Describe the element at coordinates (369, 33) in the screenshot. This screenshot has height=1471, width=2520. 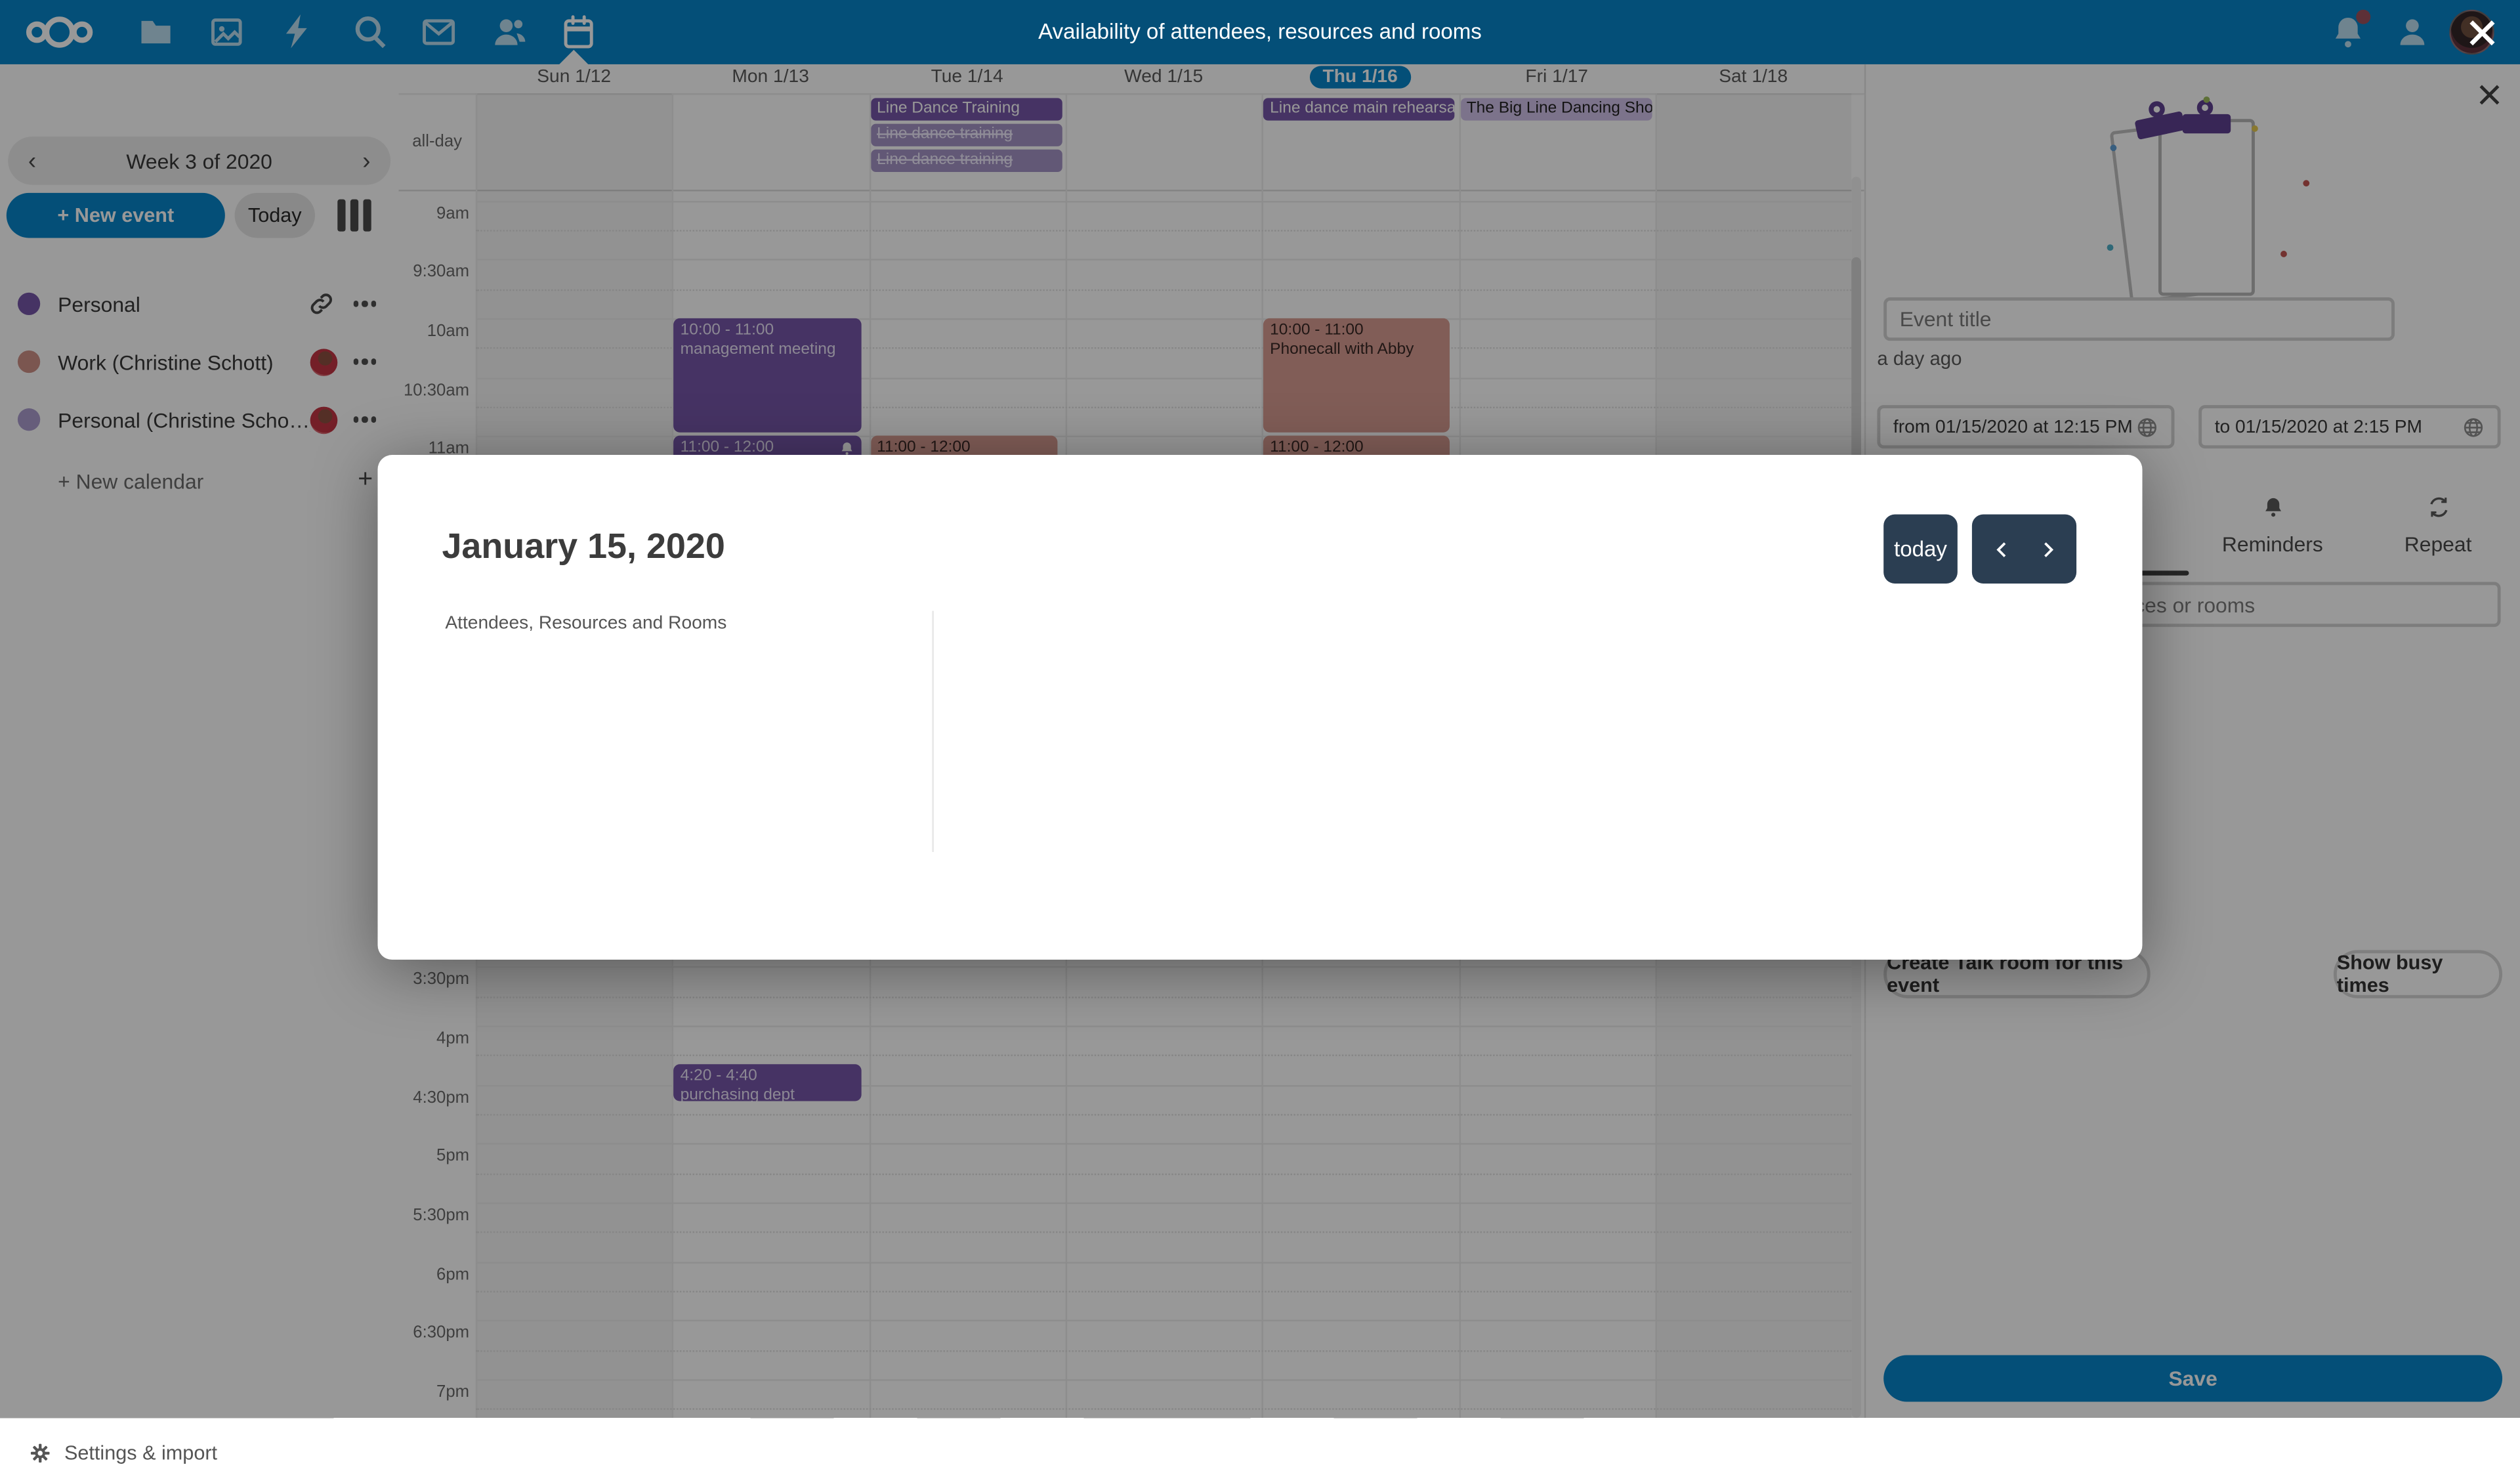
I see `search-icon` at that location.